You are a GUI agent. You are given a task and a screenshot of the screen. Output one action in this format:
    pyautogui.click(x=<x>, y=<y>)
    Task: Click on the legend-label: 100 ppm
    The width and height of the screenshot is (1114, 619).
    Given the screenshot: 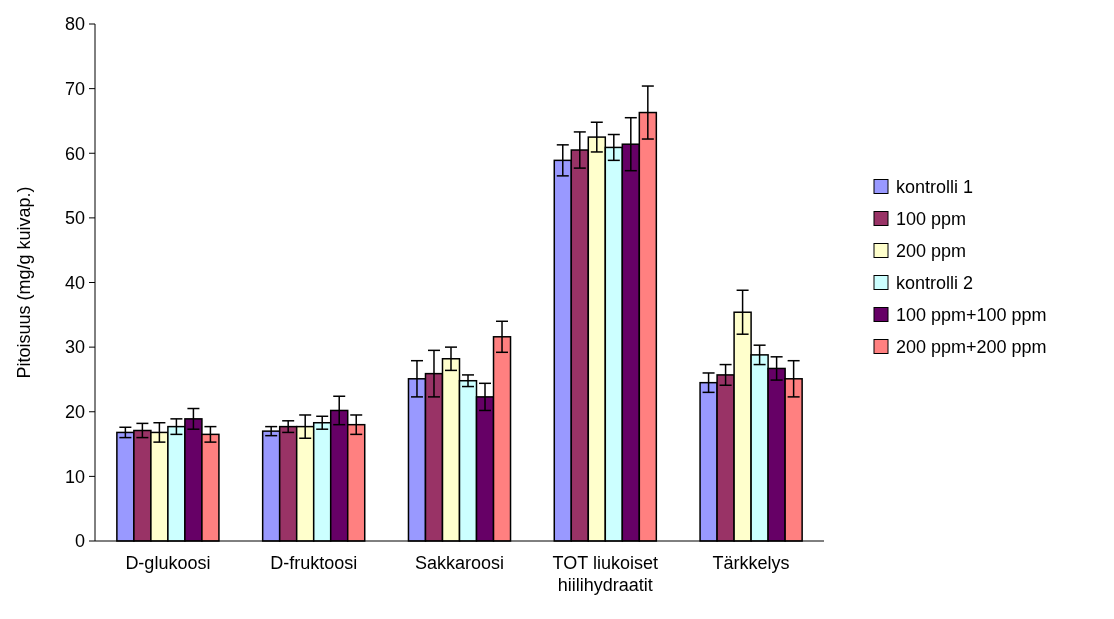 What is the action you would take?
    pyautogui.click(x=931, y=218)
    